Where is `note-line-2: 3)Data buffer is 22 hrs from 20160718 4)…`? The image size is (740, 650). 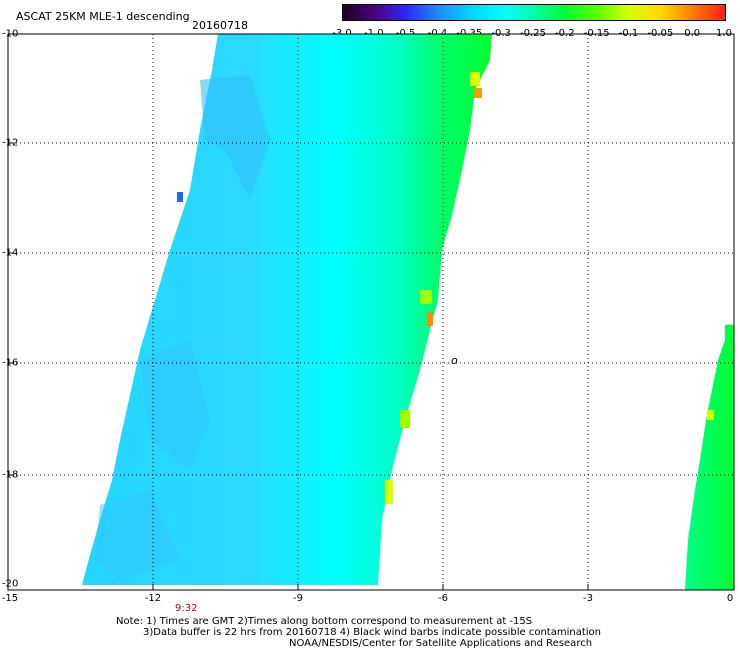
note-line-2: 3)Data buffer is 22 hrs from 20160718 4)… is located at coordinates (372, 632).